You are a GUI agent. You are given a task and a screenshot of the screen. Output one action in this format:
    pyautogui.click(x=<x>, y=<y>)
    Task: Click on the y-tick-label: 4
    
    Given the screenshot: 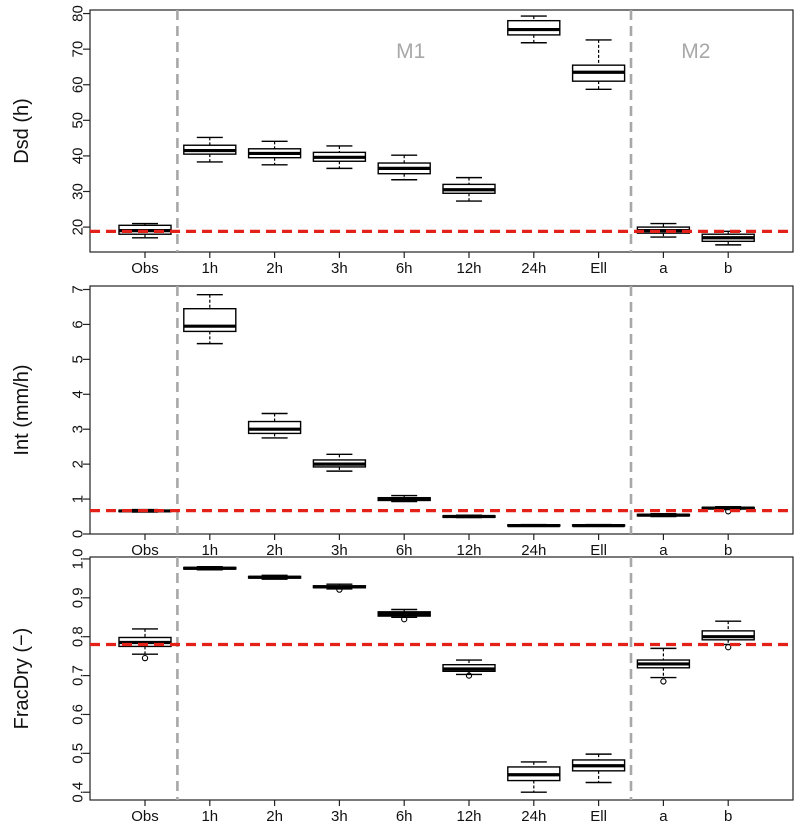 What is the action you would take?
    pyautogui.click(x=78, y=394)
    